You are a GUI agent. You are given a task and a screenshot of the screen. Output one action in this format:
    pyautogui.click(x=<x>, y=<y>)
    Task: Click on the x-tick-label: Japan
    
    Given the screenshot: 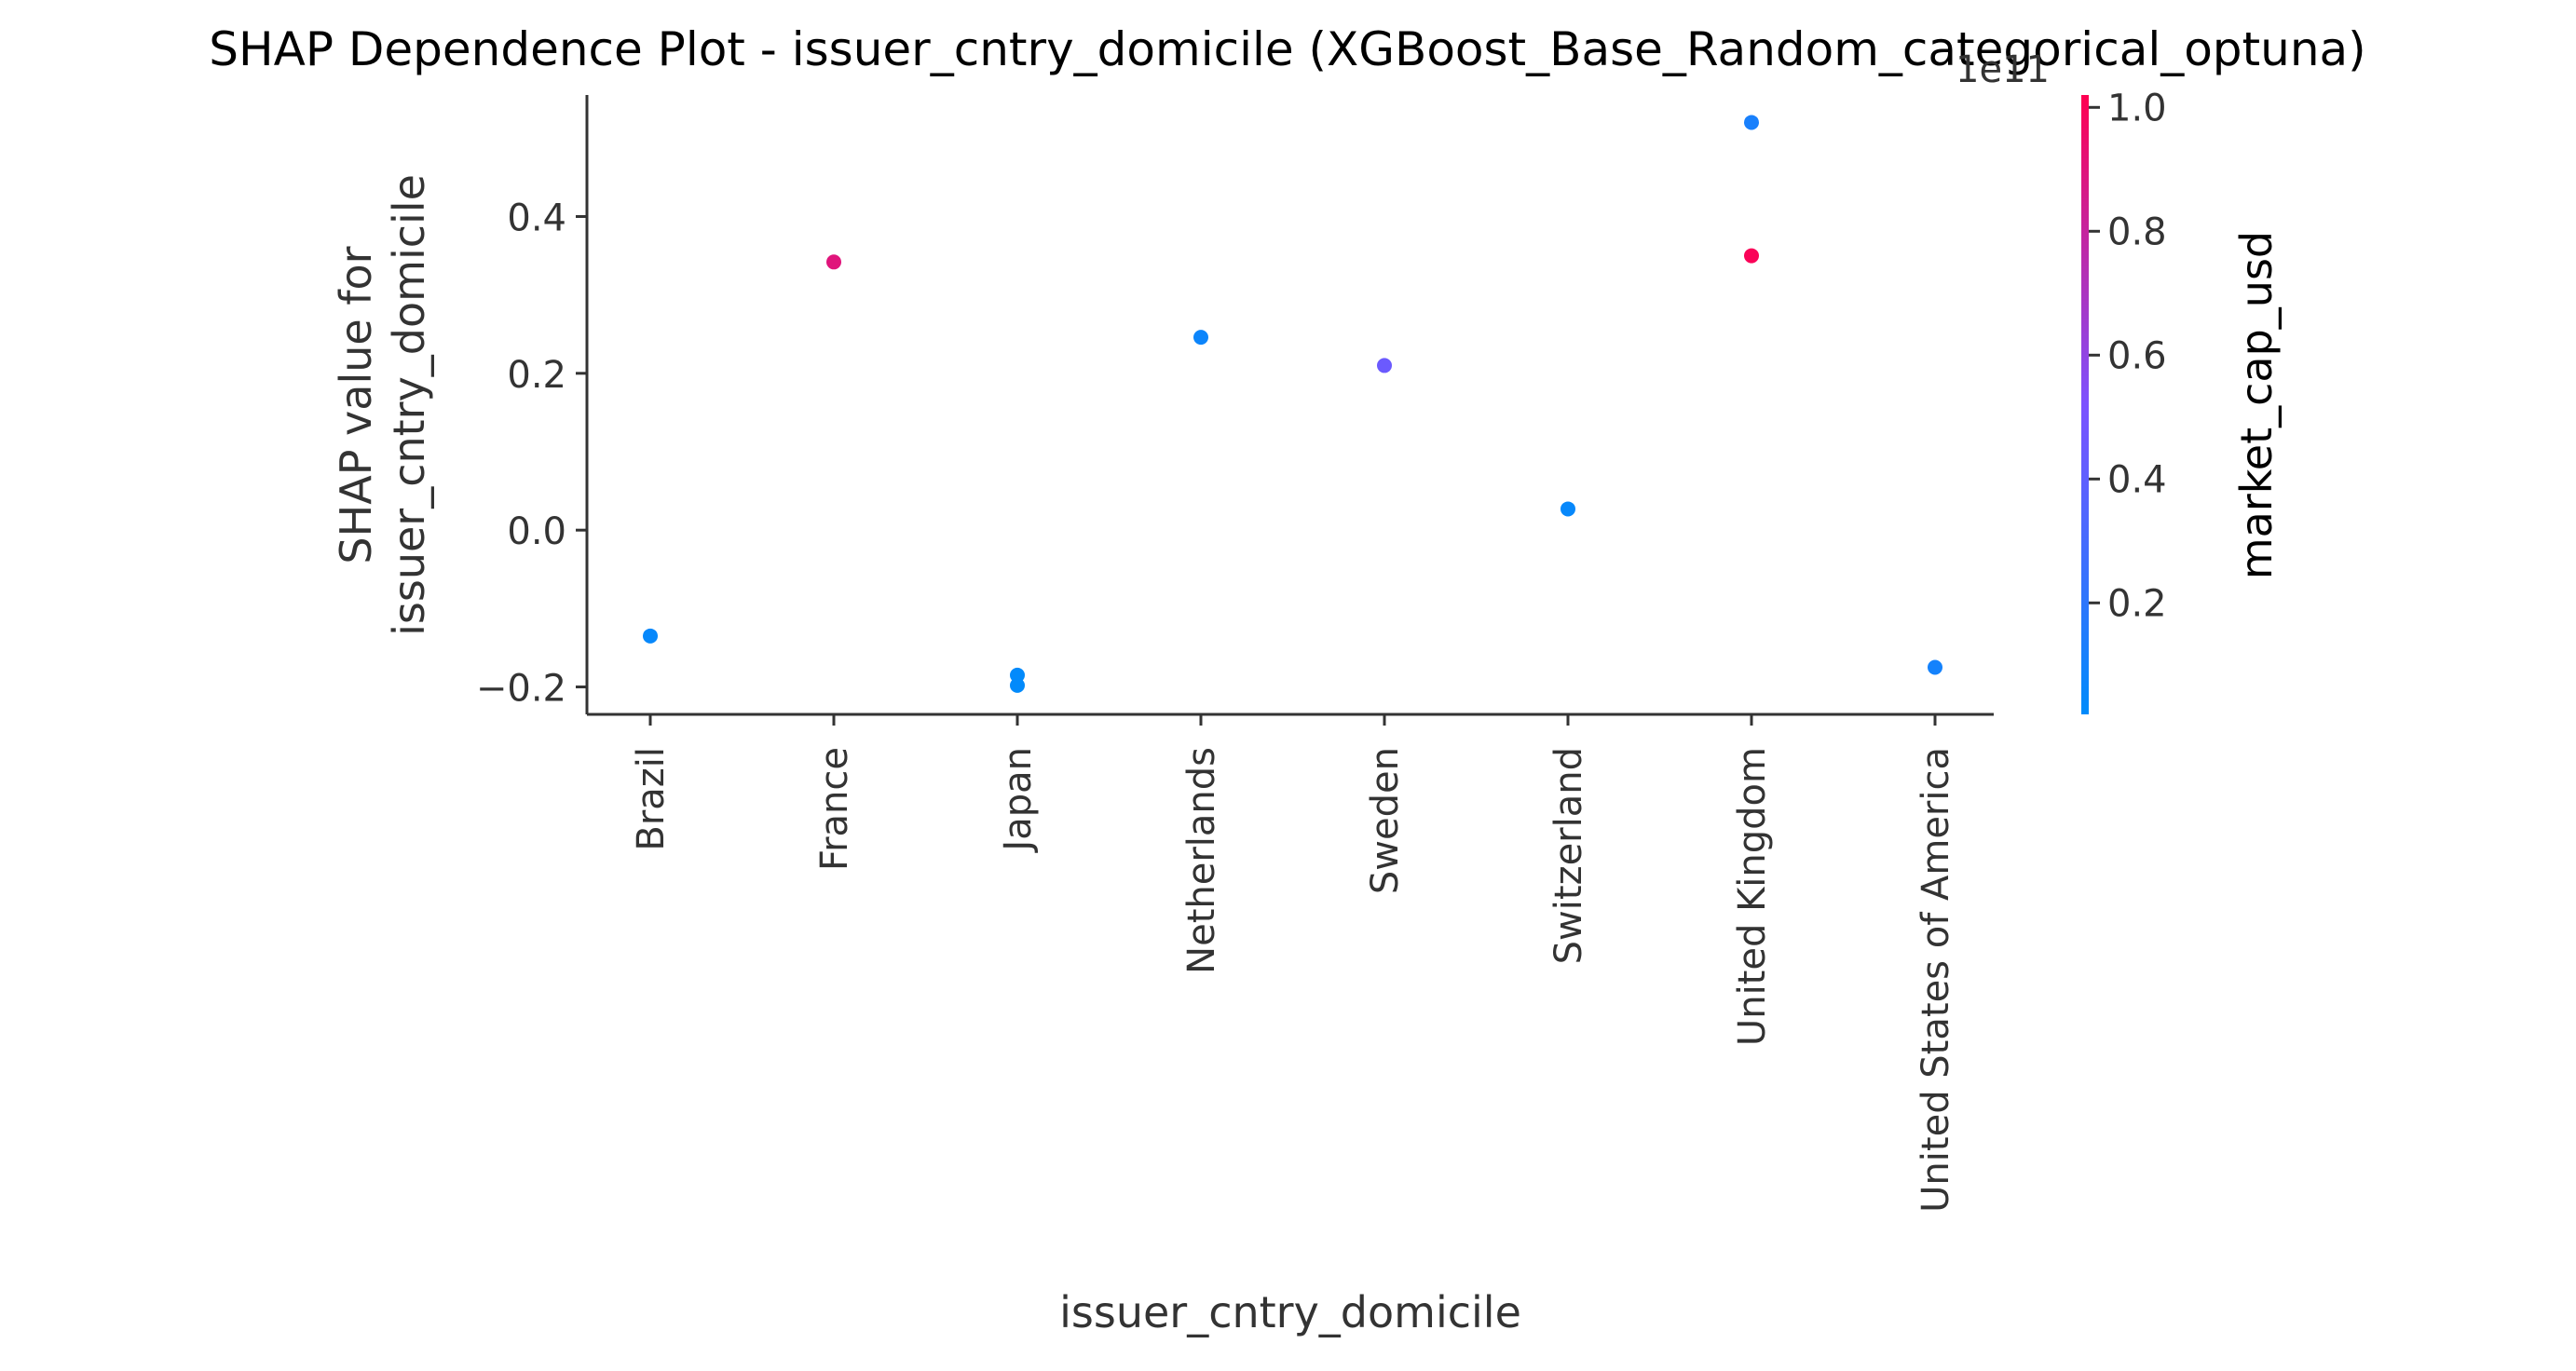 What is the action you would take?
    pyautogui.click(x=1018, y=800)
    